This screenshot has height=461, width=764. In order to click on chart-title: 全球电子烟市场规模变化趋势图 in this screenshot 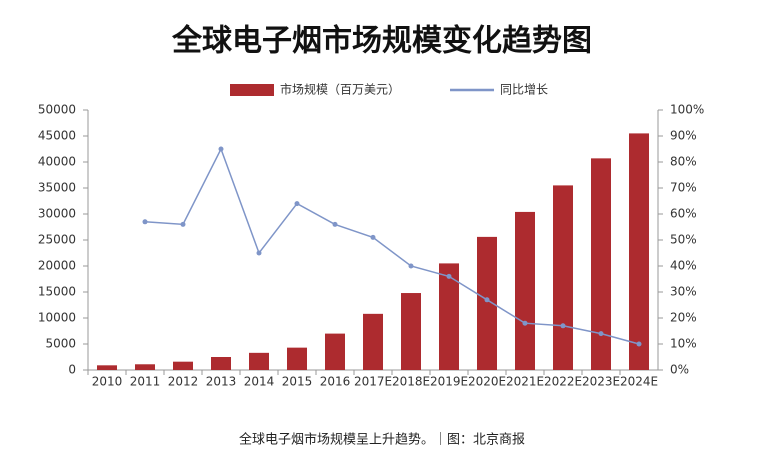, I will do `click(381, 41)`.